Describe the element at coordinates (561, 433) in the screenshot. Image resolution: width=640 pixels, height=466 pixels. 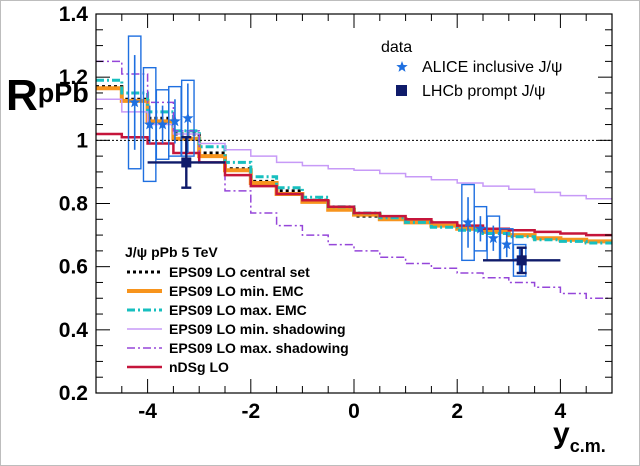
I see `x-axis-title-main: y` at that location.